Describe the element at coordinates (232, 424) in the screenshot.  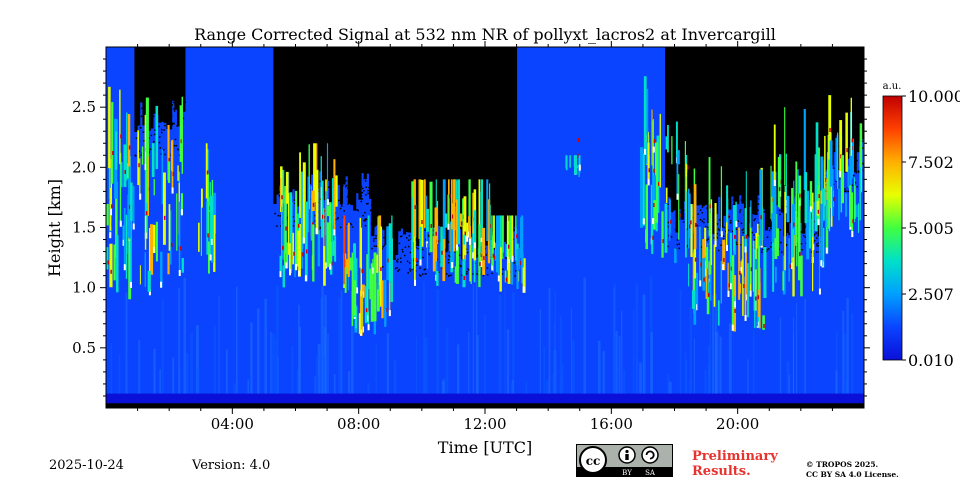
I see `x-tick-label: 04:00` at that location.